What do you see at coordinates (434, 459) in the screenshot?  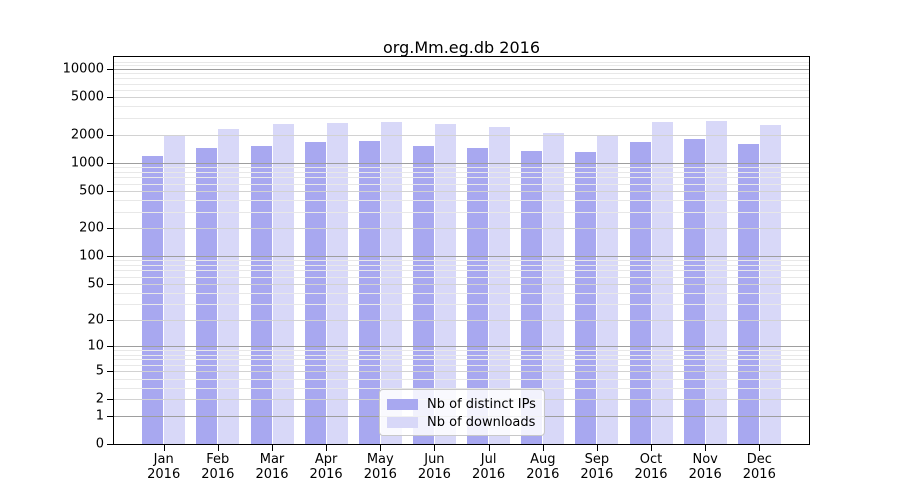 I see `x-tick-label-line: Jun` at bounding box center [434, 459].